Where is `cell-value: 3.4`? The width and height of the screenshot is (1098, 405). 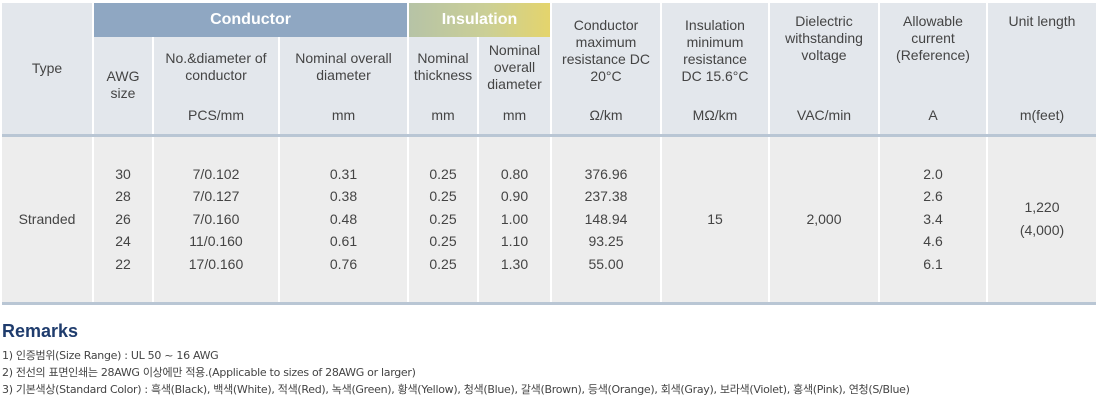 cell-value: 3.4 is located at coordinates (933, 218).